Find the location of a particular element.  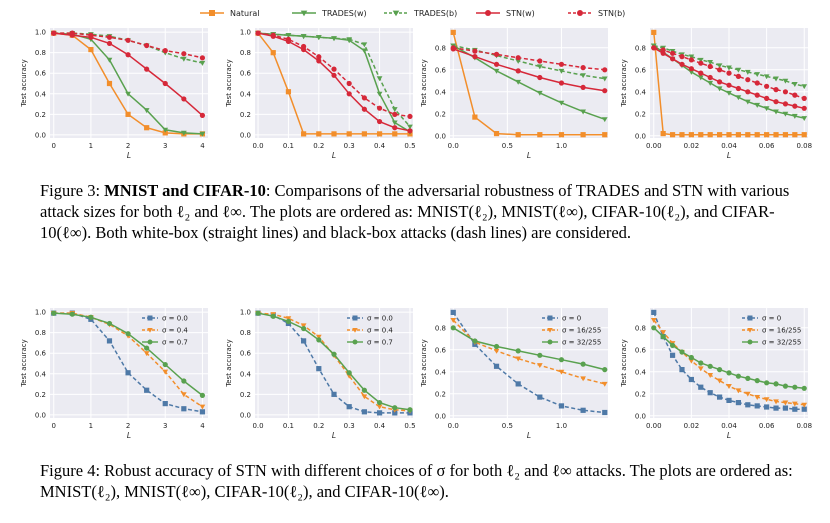

fig3-plot-mnist-l2: 0.0 0.2 0.4 0.6 0.8 1.0 0 1 2 3 4 L Test accuracy is located at coordinates (114, 94).